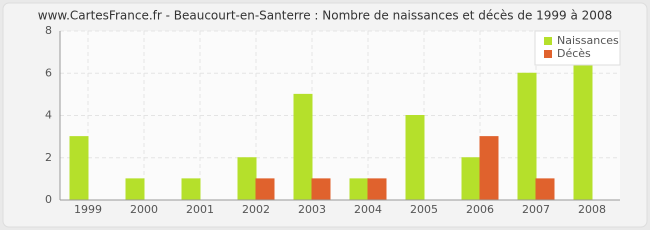 The height and width of the screenshot is (240, 650). What do you see at coordinates (368, 209) in the screenshot?
I see `x-tick-label: 2004` at bounding box center [368, 209].